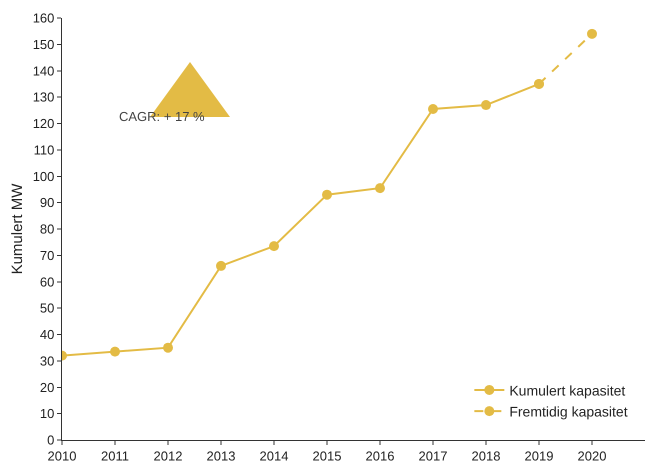  What do you see at coordinates (486, 456) in the screenshot?
I see `x-tick-label: 2018` at bounding box center [486, 456].